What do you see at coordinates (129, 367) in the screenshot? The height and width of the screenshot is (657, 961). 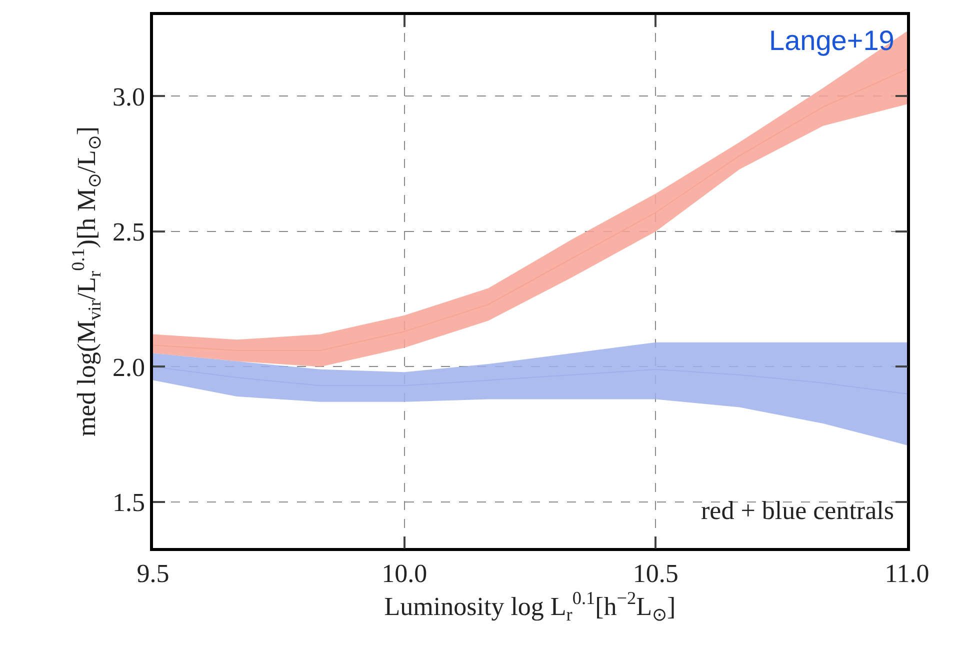 I see `y-tick-label: 2.0` at bounding box center [129, 367].